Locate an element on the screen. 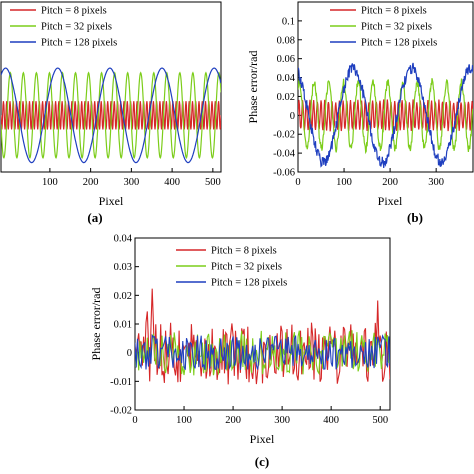  x-ticks: 0 100 200 300 400 500 is located at coordinates (260, 416).